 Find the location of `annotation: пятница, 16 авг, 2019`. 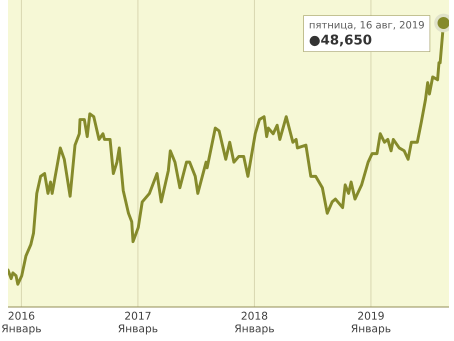

annotation: пятница, 16 авг, 2019 is located at coordinates (367, 25).